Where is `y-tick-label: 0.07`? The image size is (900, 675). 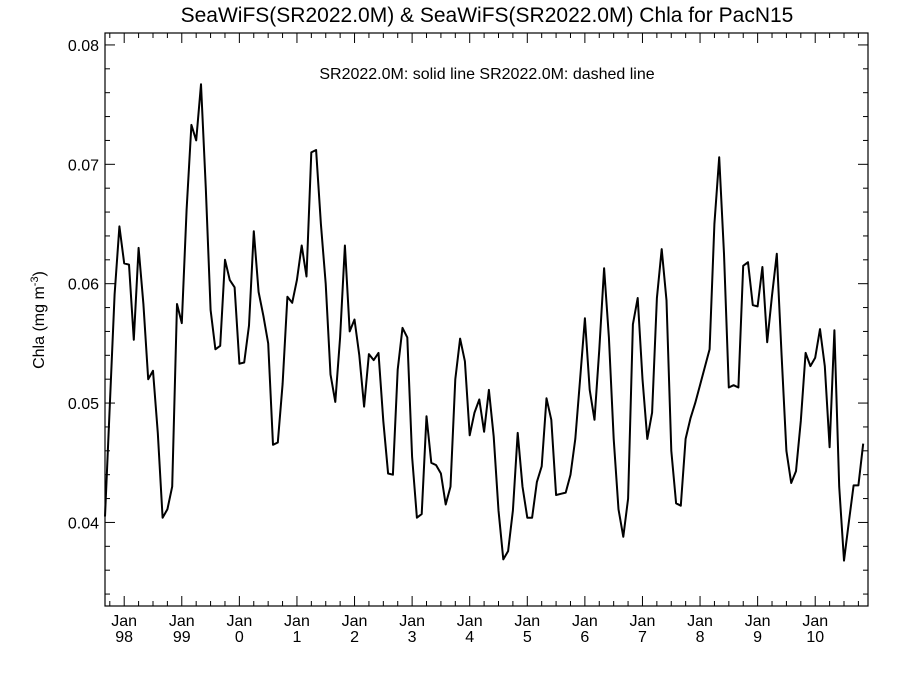 y-tick-label: 0.07 is located at coordinates (83, 165).